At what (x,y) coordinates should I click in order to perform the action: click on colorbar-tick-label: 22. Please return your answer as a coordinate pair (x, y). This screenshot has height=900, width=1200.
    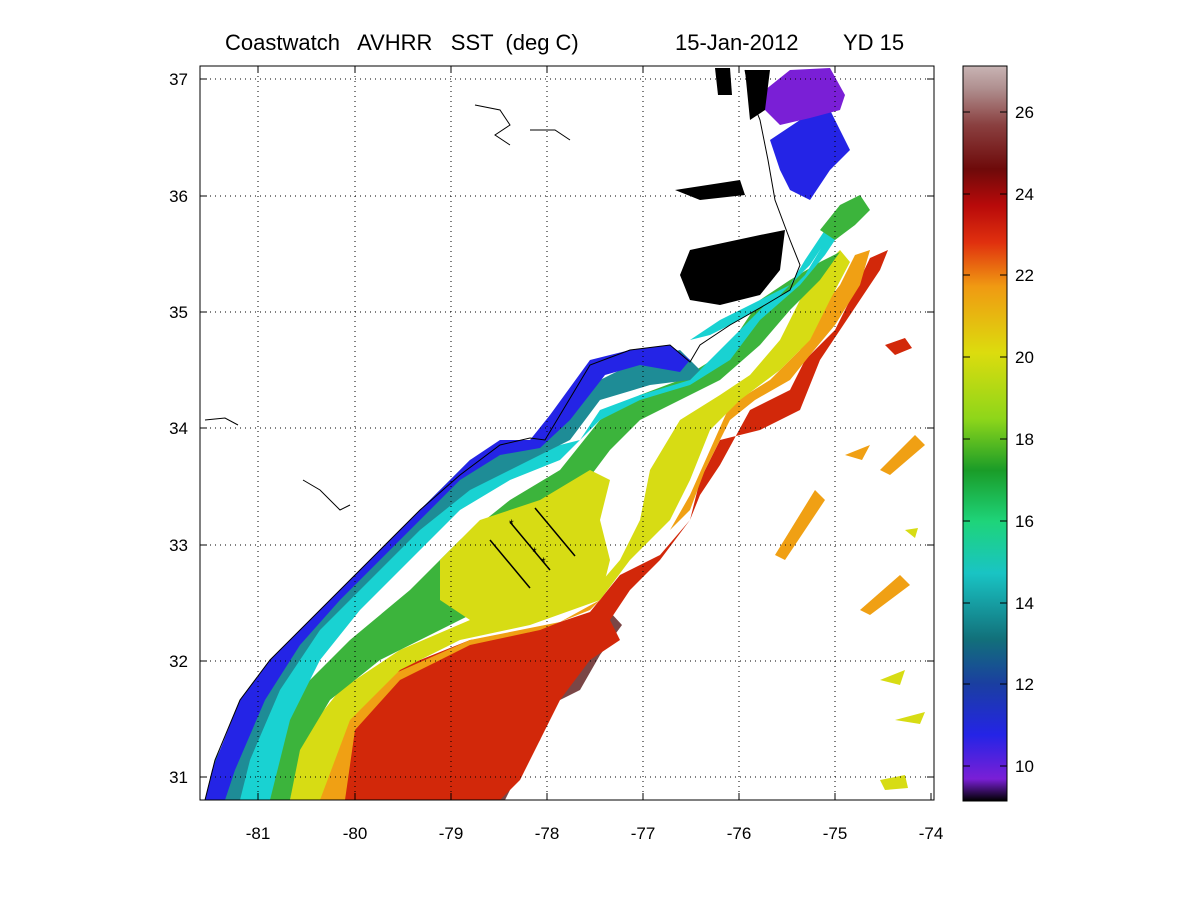
    Looking at the image, I should click on (1024, 275).